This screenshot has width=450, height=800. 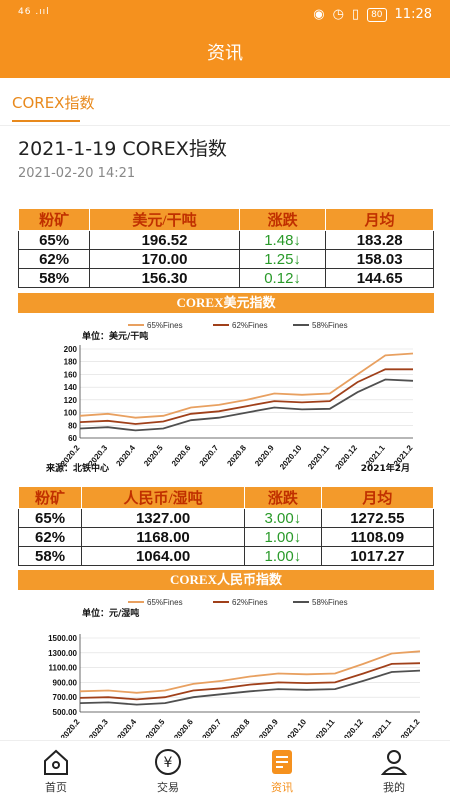 I want to click on tab-profile: 我的, so click(x=394, y=770).